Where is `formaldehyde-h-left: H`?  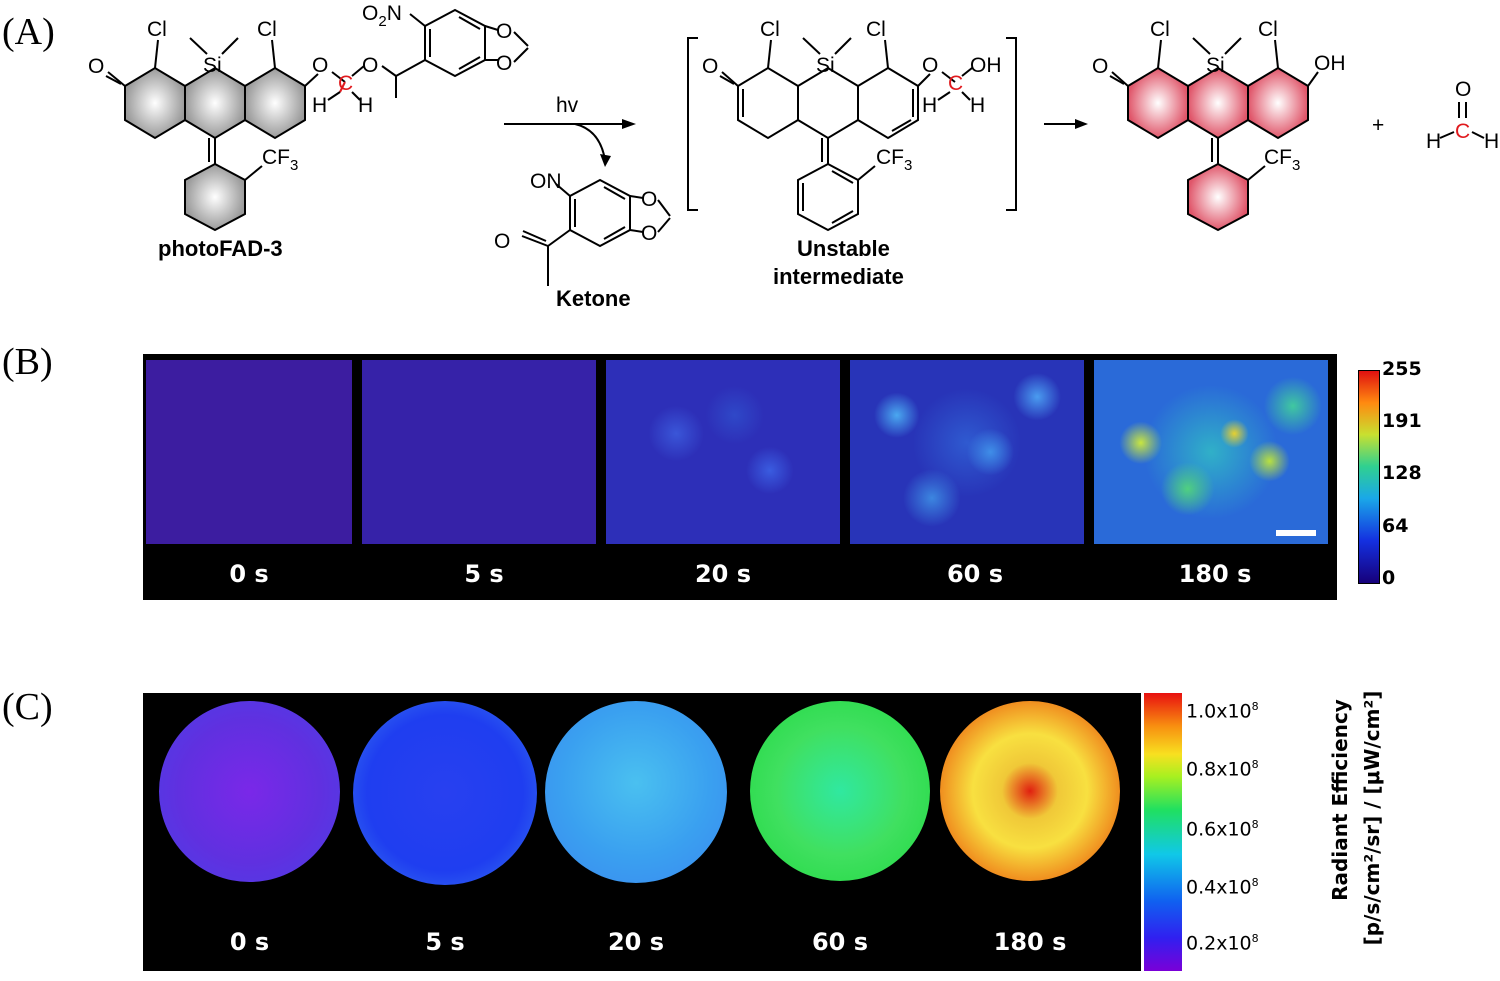 formaldehyde-h-left: H is located at coordinates (1433, 141).